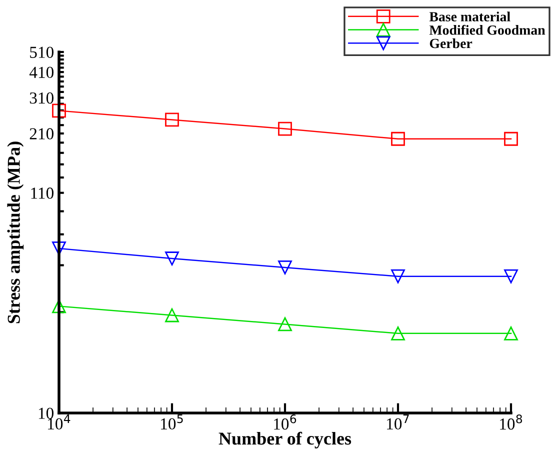 The width and height of the screenshot is (557, 452). Describe the element at coordinates (42, 98) in the screenshot. I see `y-tick-label: 310` at that location.